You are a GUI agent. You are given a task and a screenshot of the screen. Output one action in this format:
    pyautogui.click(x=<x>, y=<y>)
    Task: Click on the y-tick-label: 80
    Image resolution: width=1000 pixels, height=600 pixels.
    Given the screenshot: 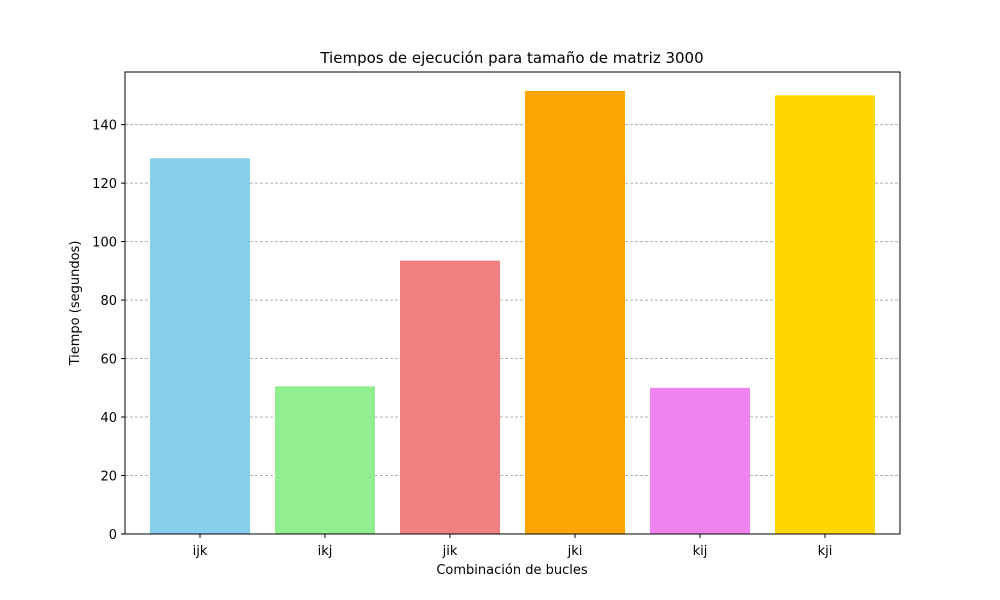 What is the action you would take?
    pyautogui.click(x=108, y=301)
    